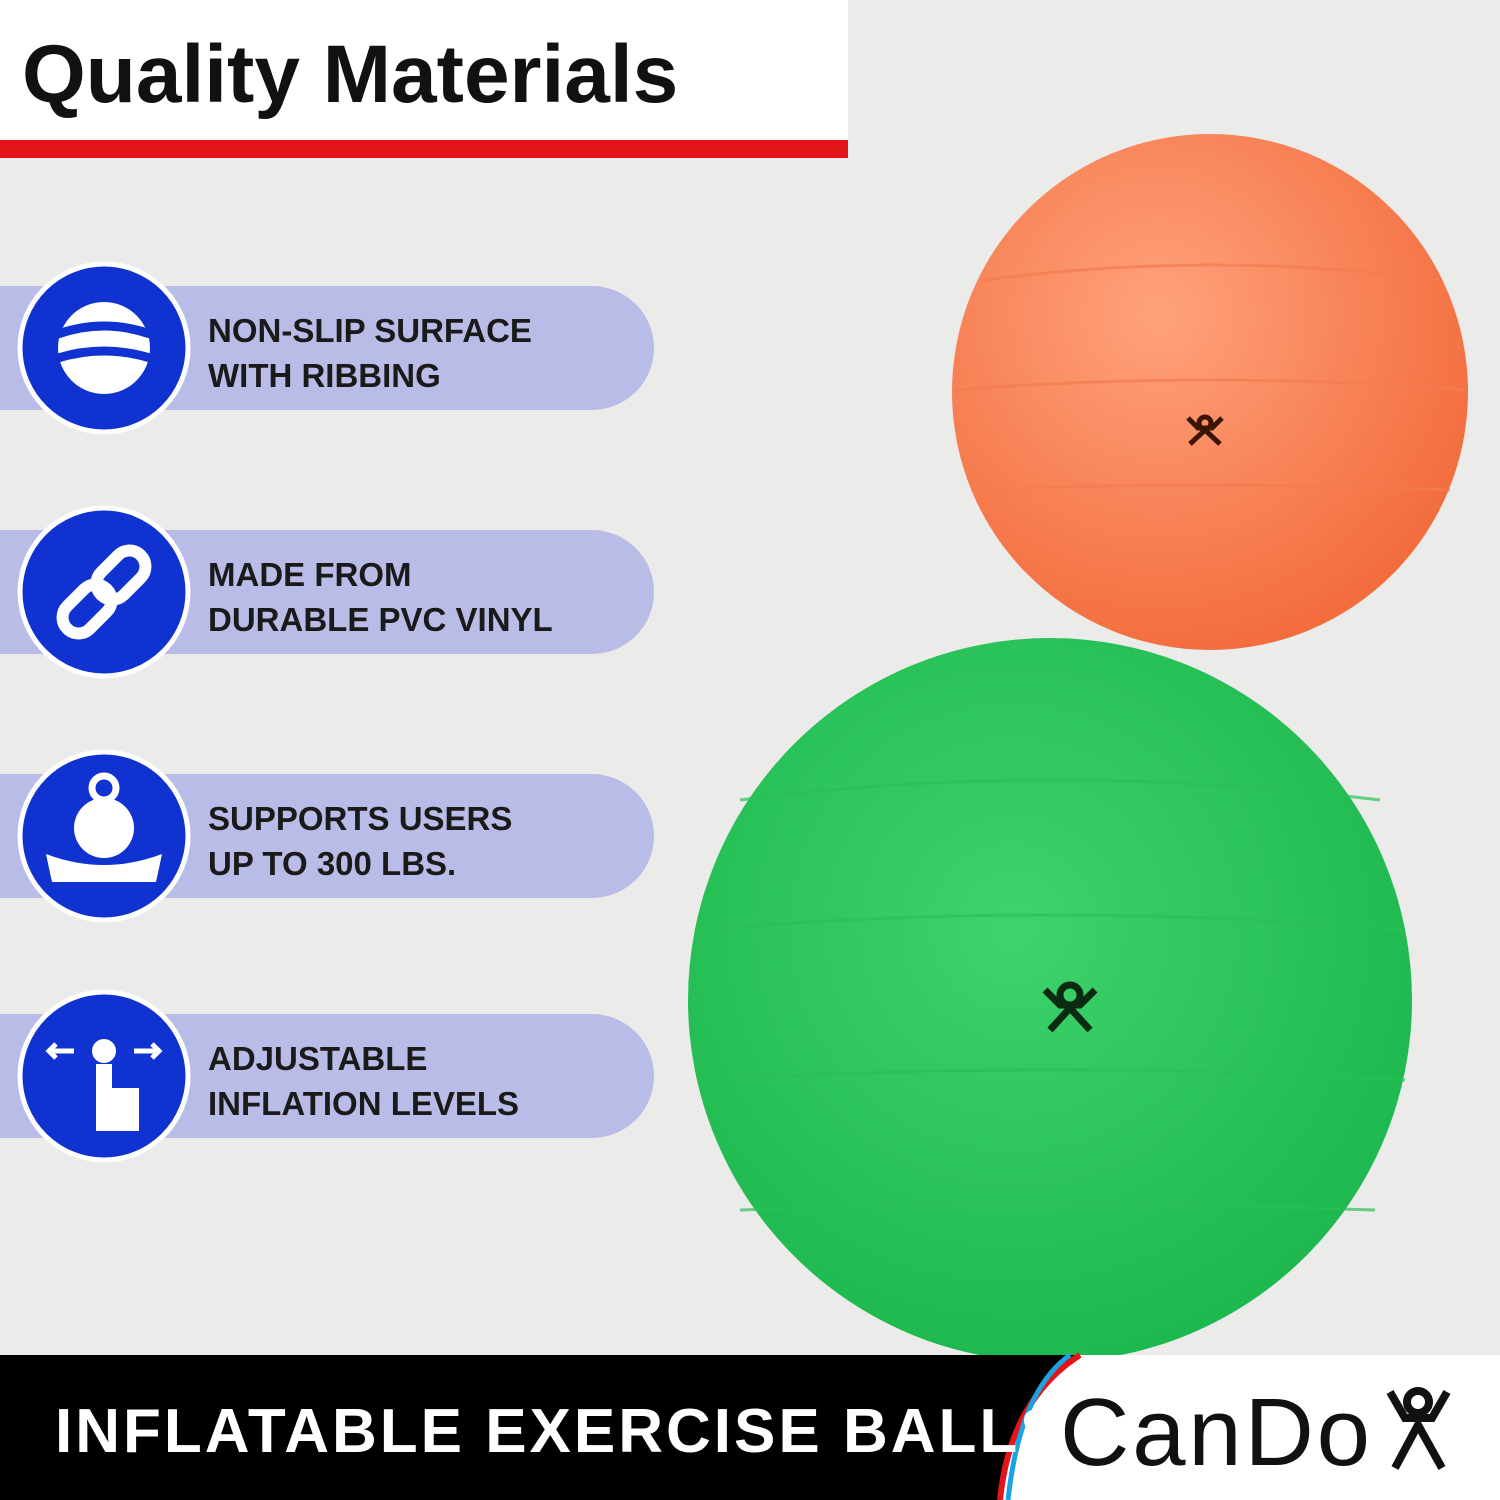 This screenshot has width=1500, height=1500. I want to click on feature: NON-SLIP SURFACE WITH RIBBING, so click(327, 348).